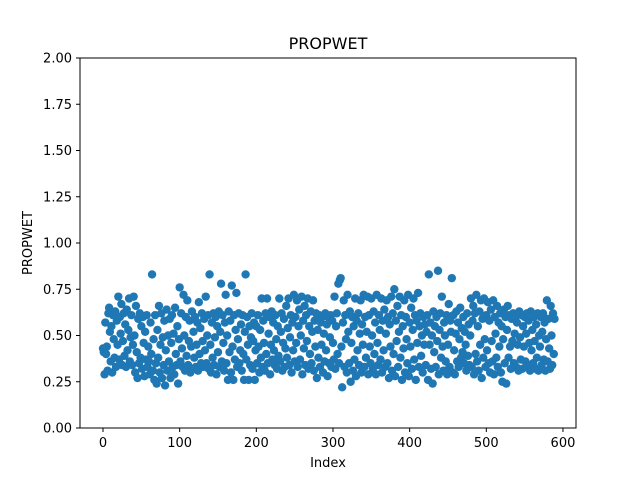 Image resolution: width=640 pixels, height=480 pixels. Describe the element at coordinates (328, 463) in the screenshot. I see `x-axis-label: Index` at that location.